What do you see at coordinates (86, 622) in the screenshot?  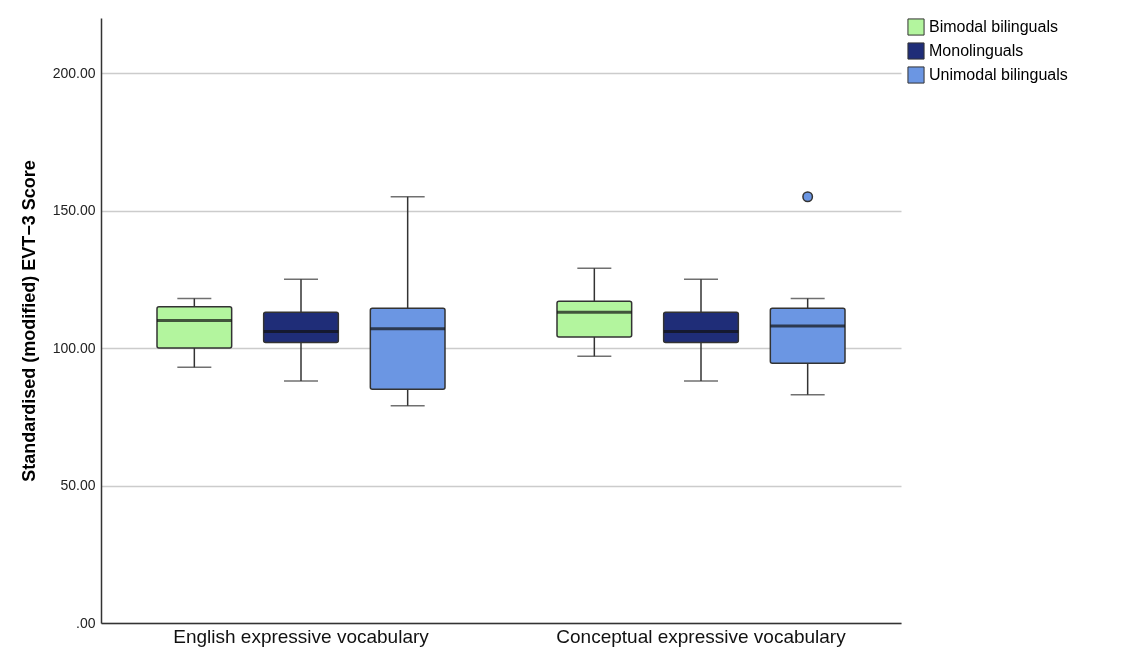 I see `y-tick-label: .00` at bounding box center [86, 622].